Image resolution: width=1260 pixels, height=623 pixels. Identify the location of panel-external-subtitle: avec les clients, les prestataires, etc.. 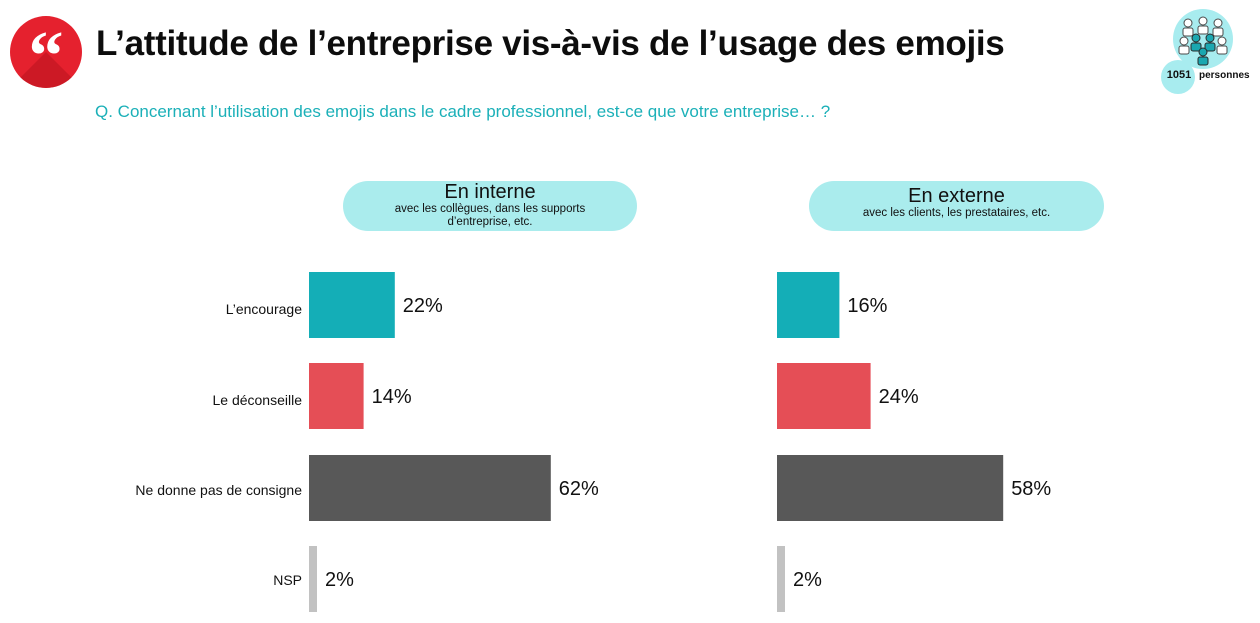
(956, 213).